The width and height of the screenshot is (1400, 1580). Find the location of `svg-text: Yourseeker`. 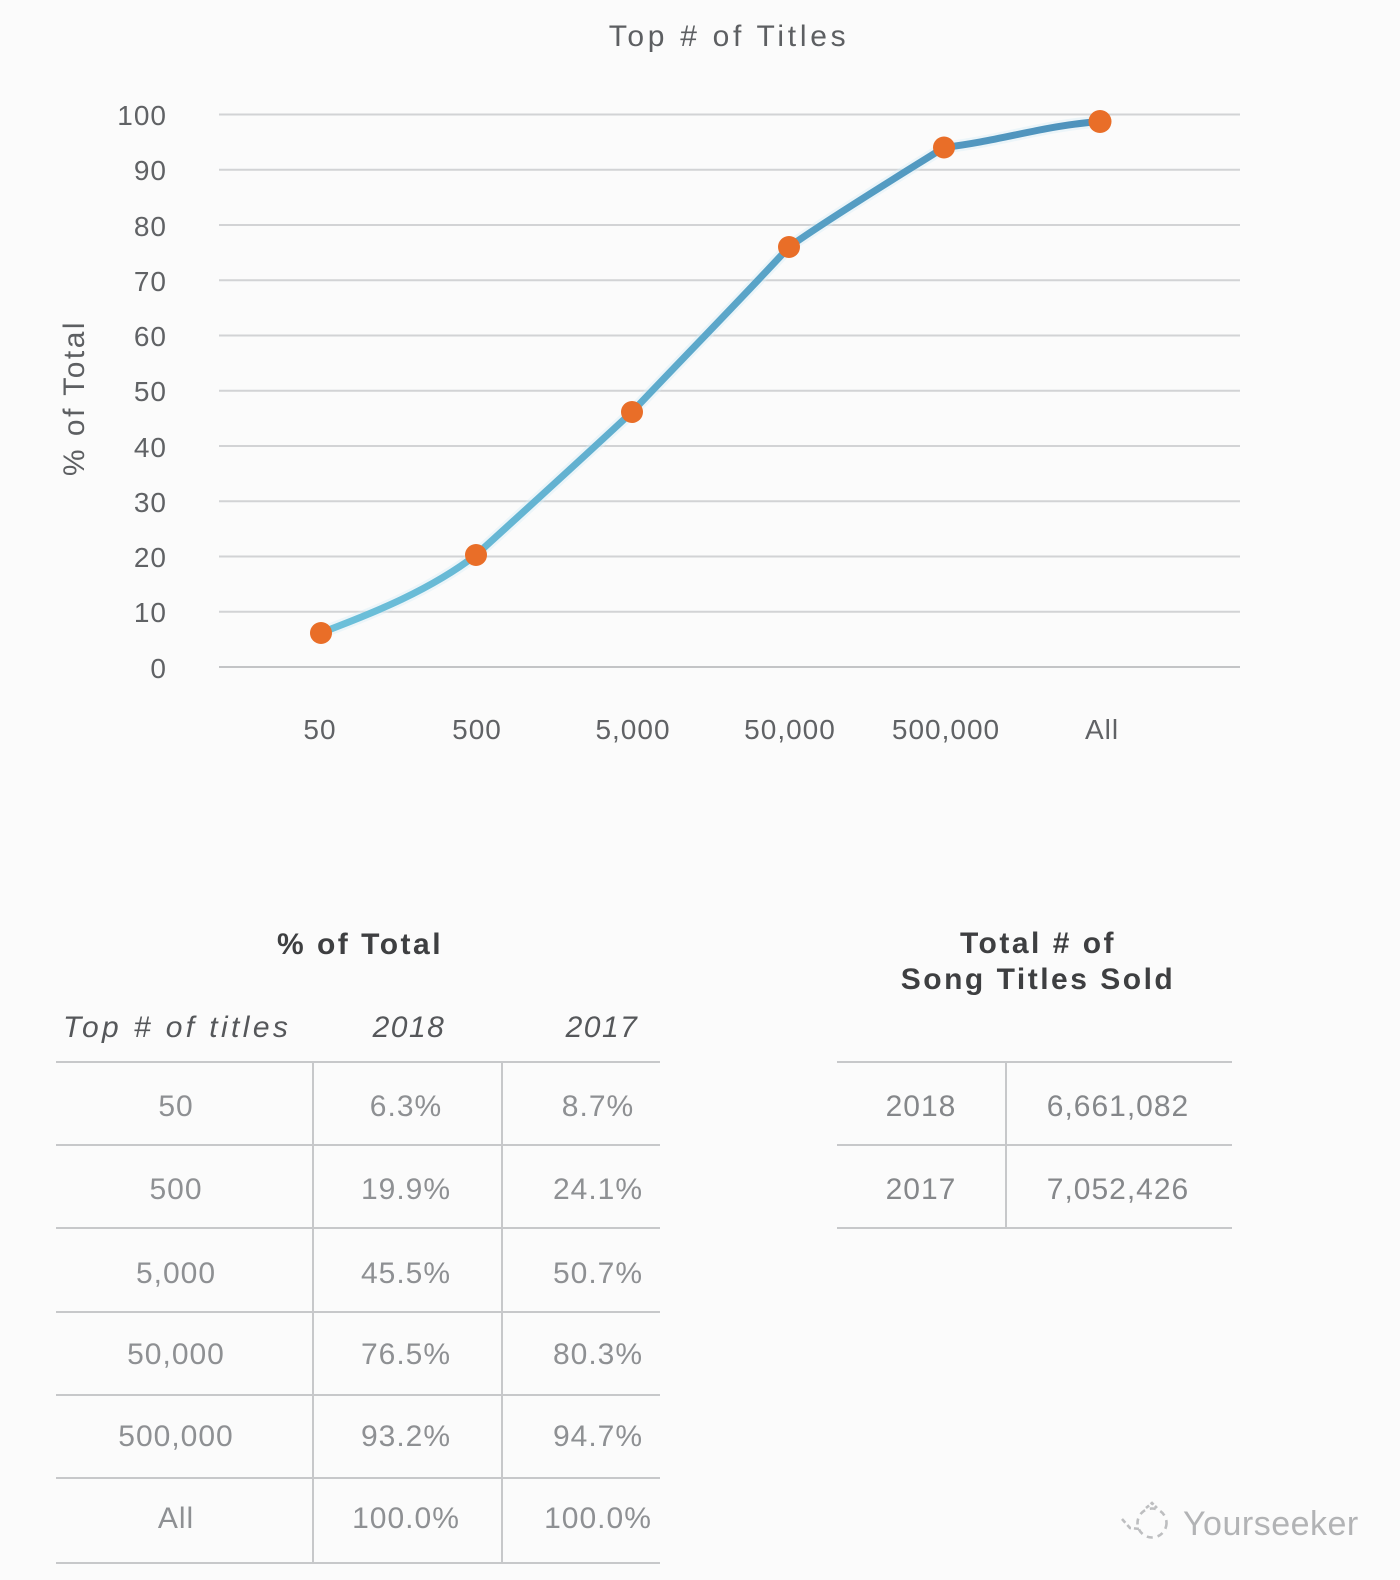

svg-text: Yourseeker is located at coordinates (1271, 1524).